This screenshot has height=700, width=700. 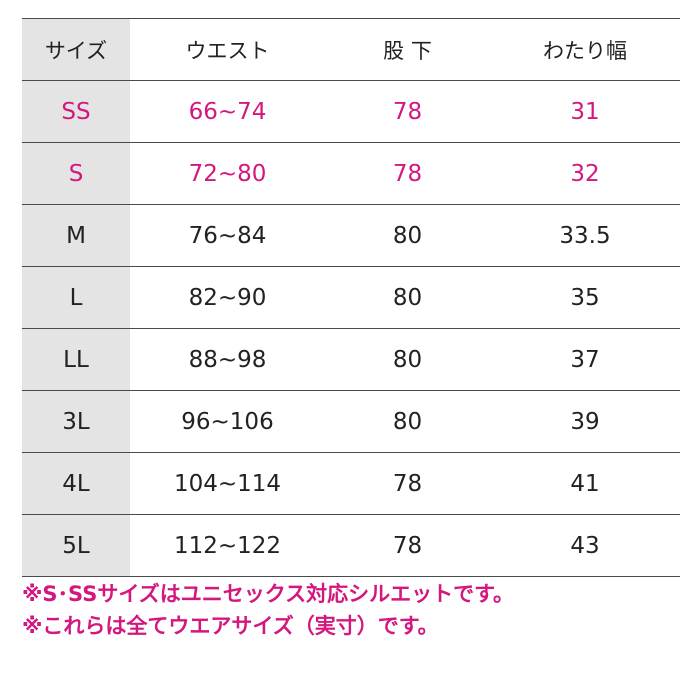 I want to click on table-cell: 5L, so click(x=76, y=545).